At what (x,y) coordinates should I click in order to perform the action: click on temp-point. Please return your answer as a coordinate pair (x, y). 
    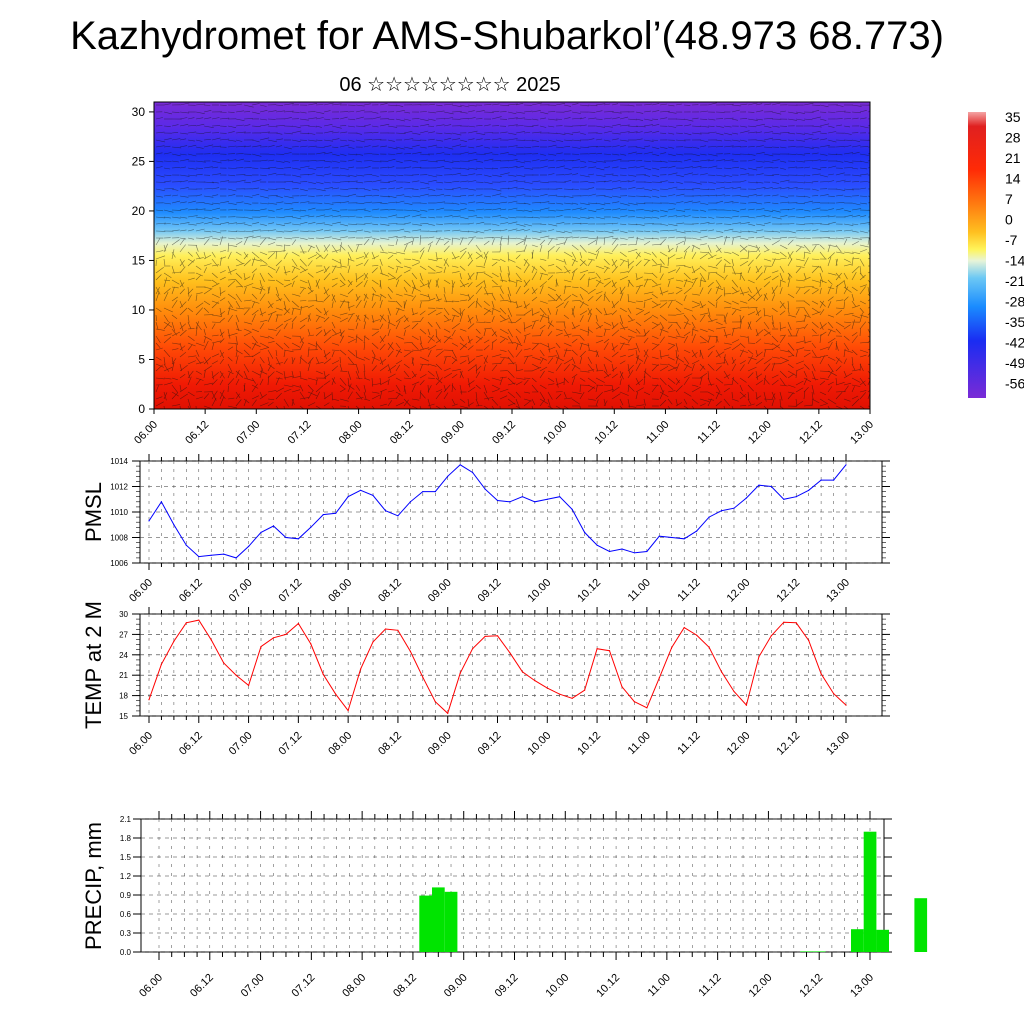
    Looking at the image, I should click on (410, 651).